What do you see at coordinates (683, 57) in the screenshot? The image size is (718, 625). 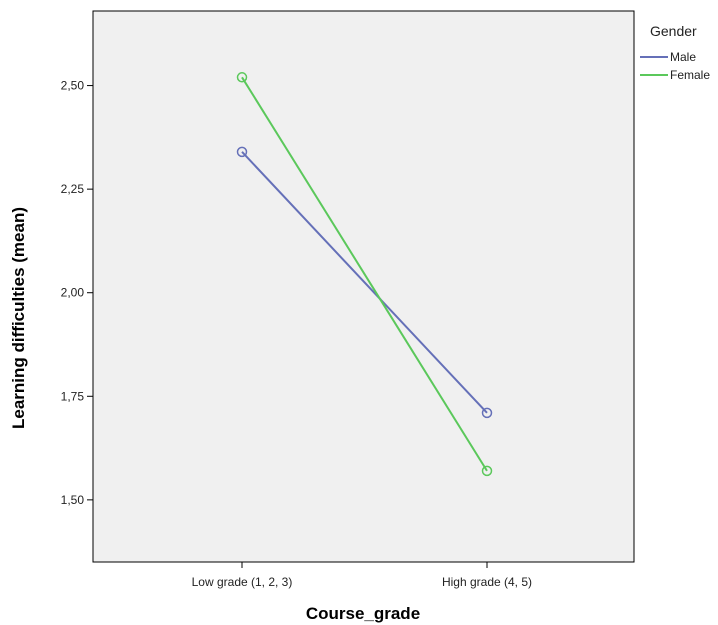 I see `legend-label-male: Male` at bounding box center [683, 57].